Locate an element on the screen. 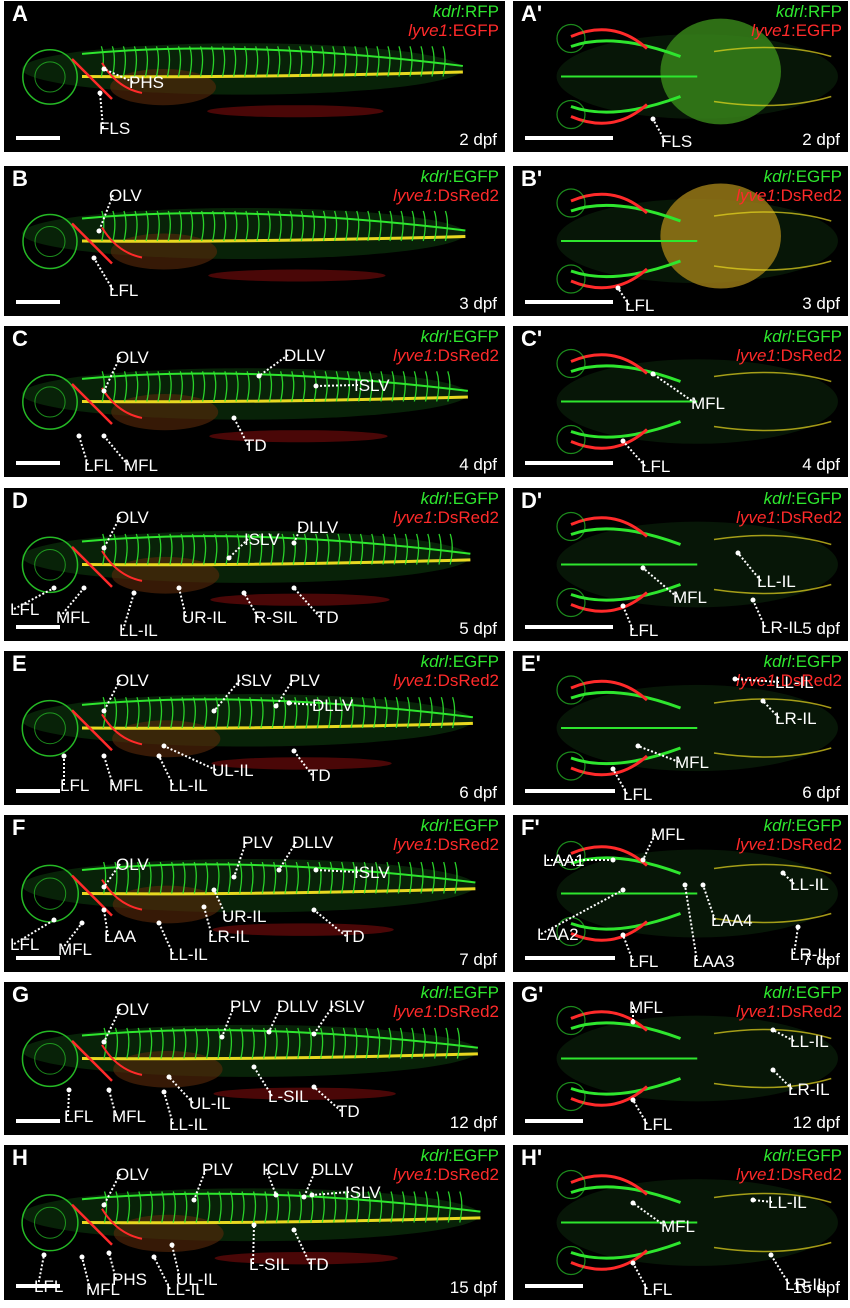 Image resolution: width=850 pixels, height=1308 pixels. structure-label: ICLV is located at coordinates (280, 1169).